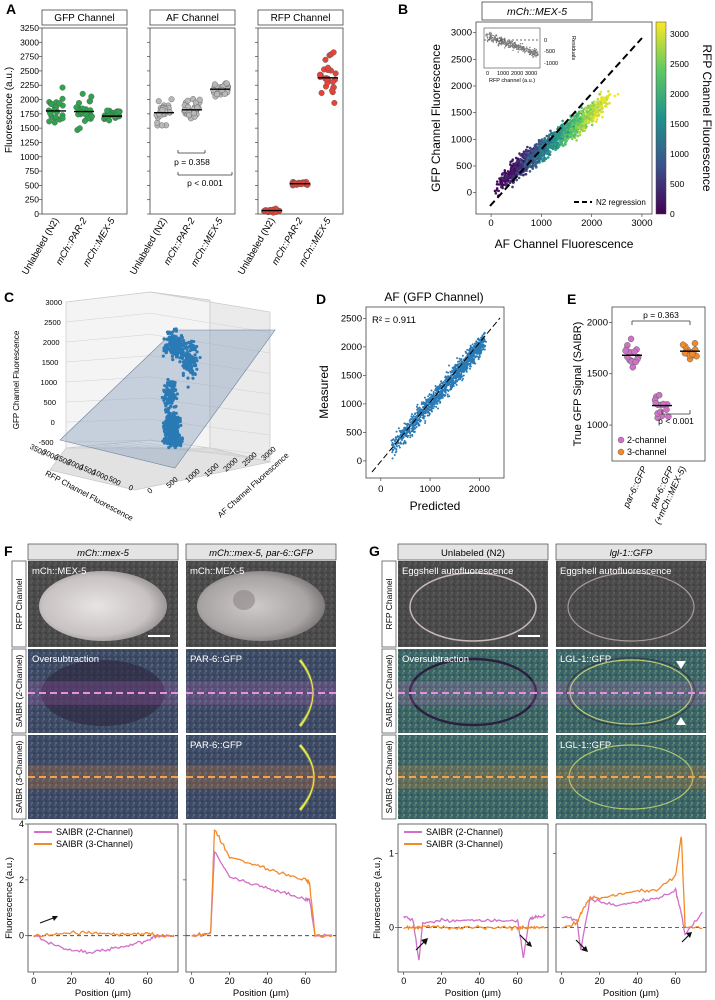  What do you see at coordinates (552, 898) in the screenshot?
I see `profile-lines` at bounding box center [552, 898].